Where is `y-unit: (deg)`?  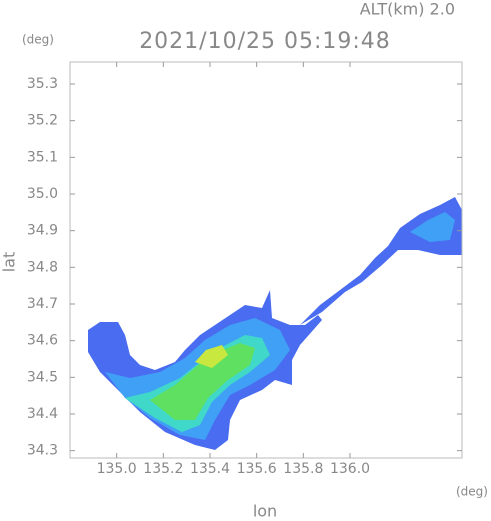 y-unit: (deg) is located at coordinates (38, 40).